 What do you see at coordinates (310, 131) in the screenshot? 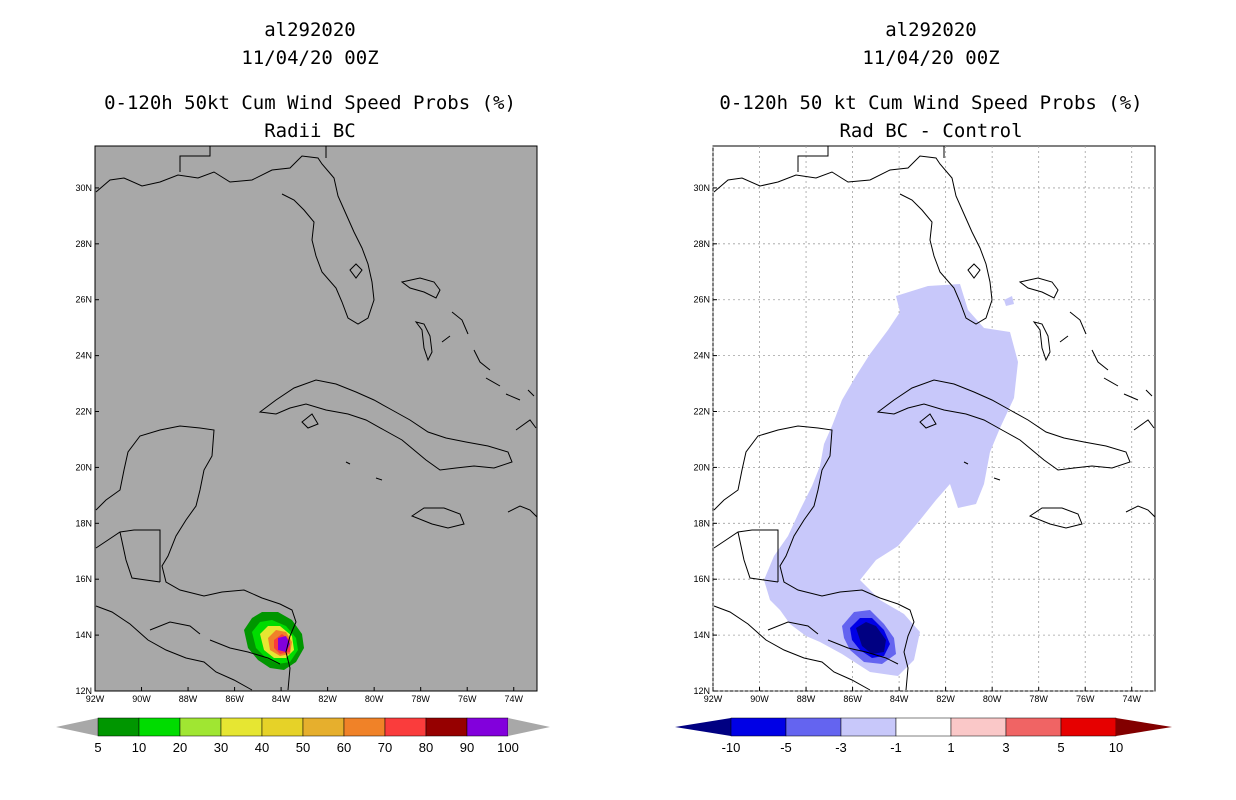
I see `left-subtitle: Radii BC` at bounding box center [310, 131].